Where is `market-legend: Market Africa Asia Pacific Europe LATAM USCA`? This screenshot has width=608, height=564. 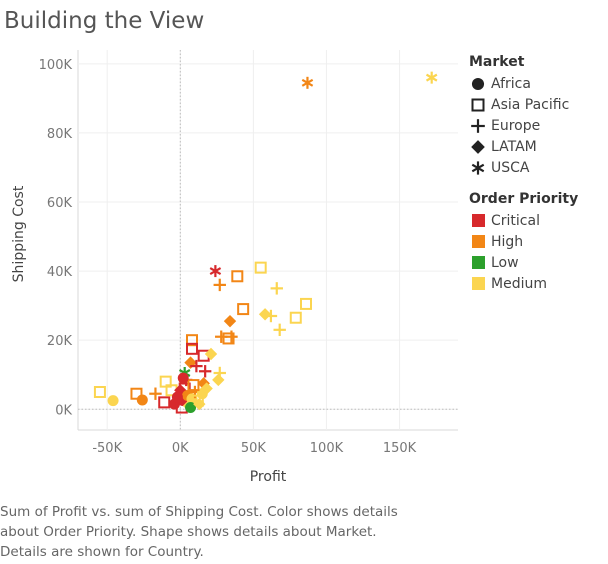
market-legend: Market Africa Asia Pacific Europe LATAM USCA is located at coordinates (519, 116).